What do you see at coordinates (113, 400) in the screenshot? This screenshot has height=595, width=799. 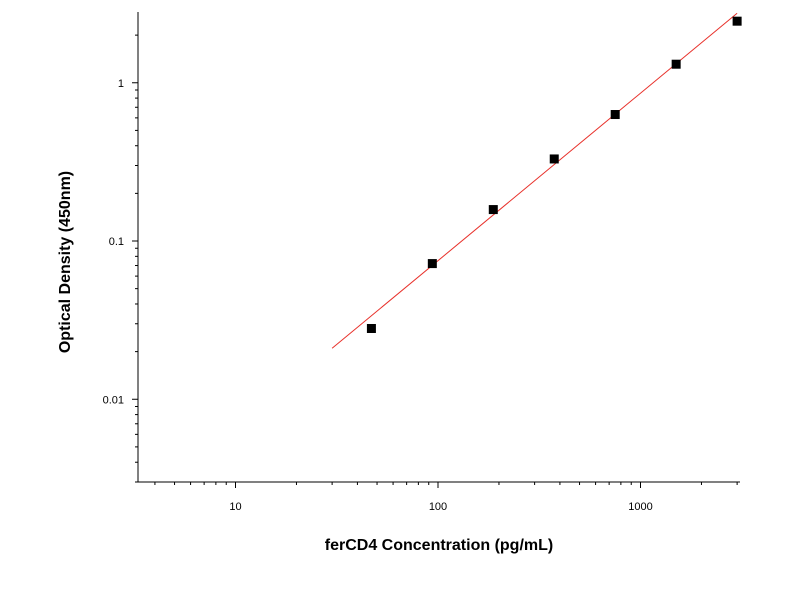 I see `y-tick-label: 0.01` at bounding box center [113, 400].